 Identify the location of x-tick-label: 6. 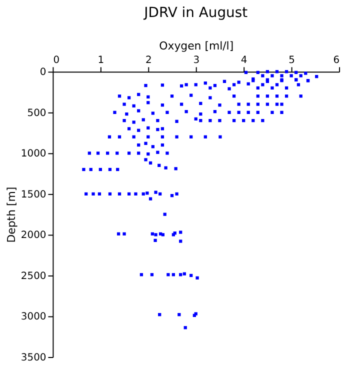
(336, 60).